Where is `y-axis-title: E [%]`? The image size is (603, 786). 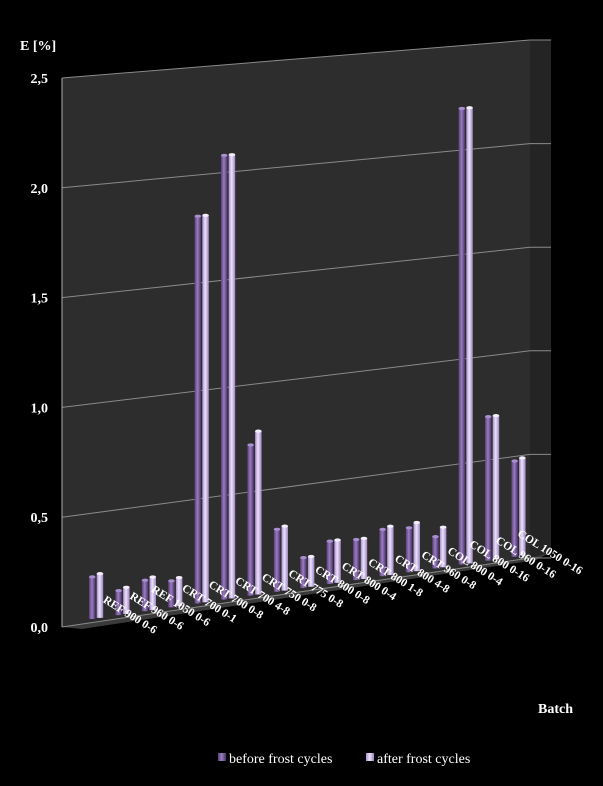
y-axis-title: E [%] is located at coordinates (38, 46).